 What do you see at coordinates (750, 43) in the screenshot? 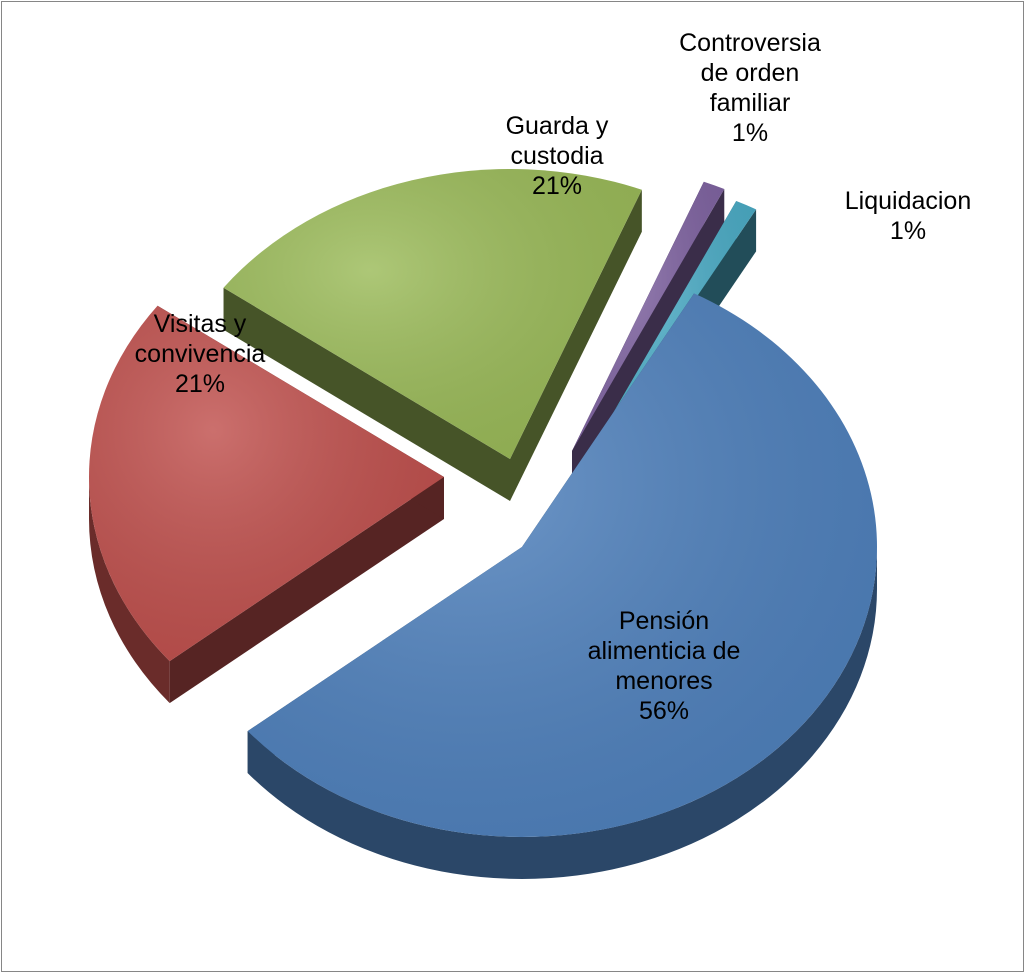
I see `slice-category-line: Controversia` at bounding box center [750, 43].